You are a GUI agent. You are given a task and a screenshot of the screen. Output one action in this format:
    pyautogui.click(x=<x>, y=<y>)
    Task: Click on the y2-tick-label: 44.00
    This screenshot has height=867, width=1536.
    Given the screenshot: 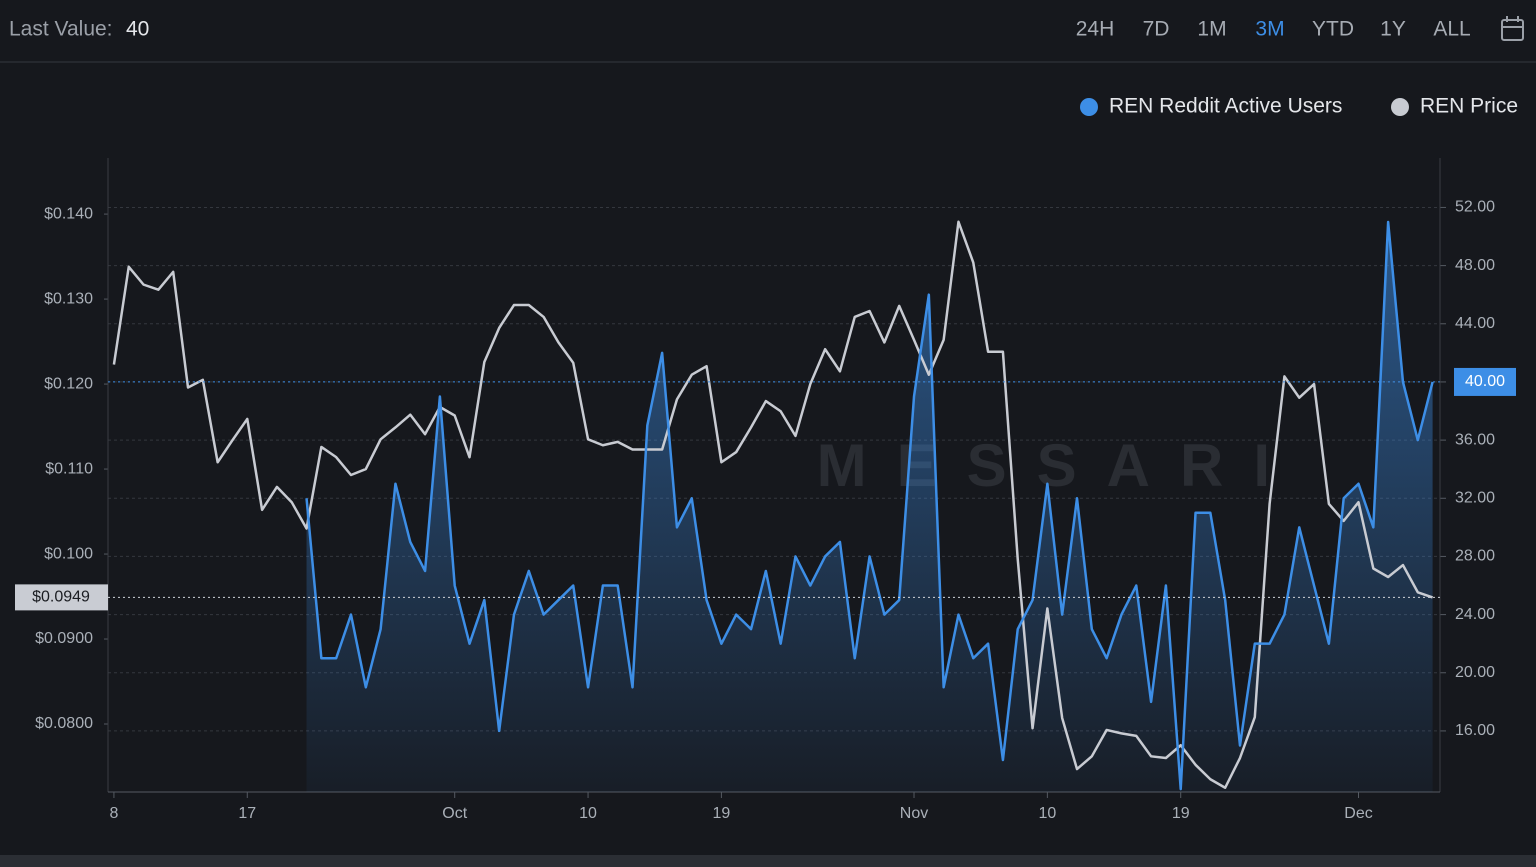 What is the action you would take?
    pyautogui.click(x=1475, y=323)
    